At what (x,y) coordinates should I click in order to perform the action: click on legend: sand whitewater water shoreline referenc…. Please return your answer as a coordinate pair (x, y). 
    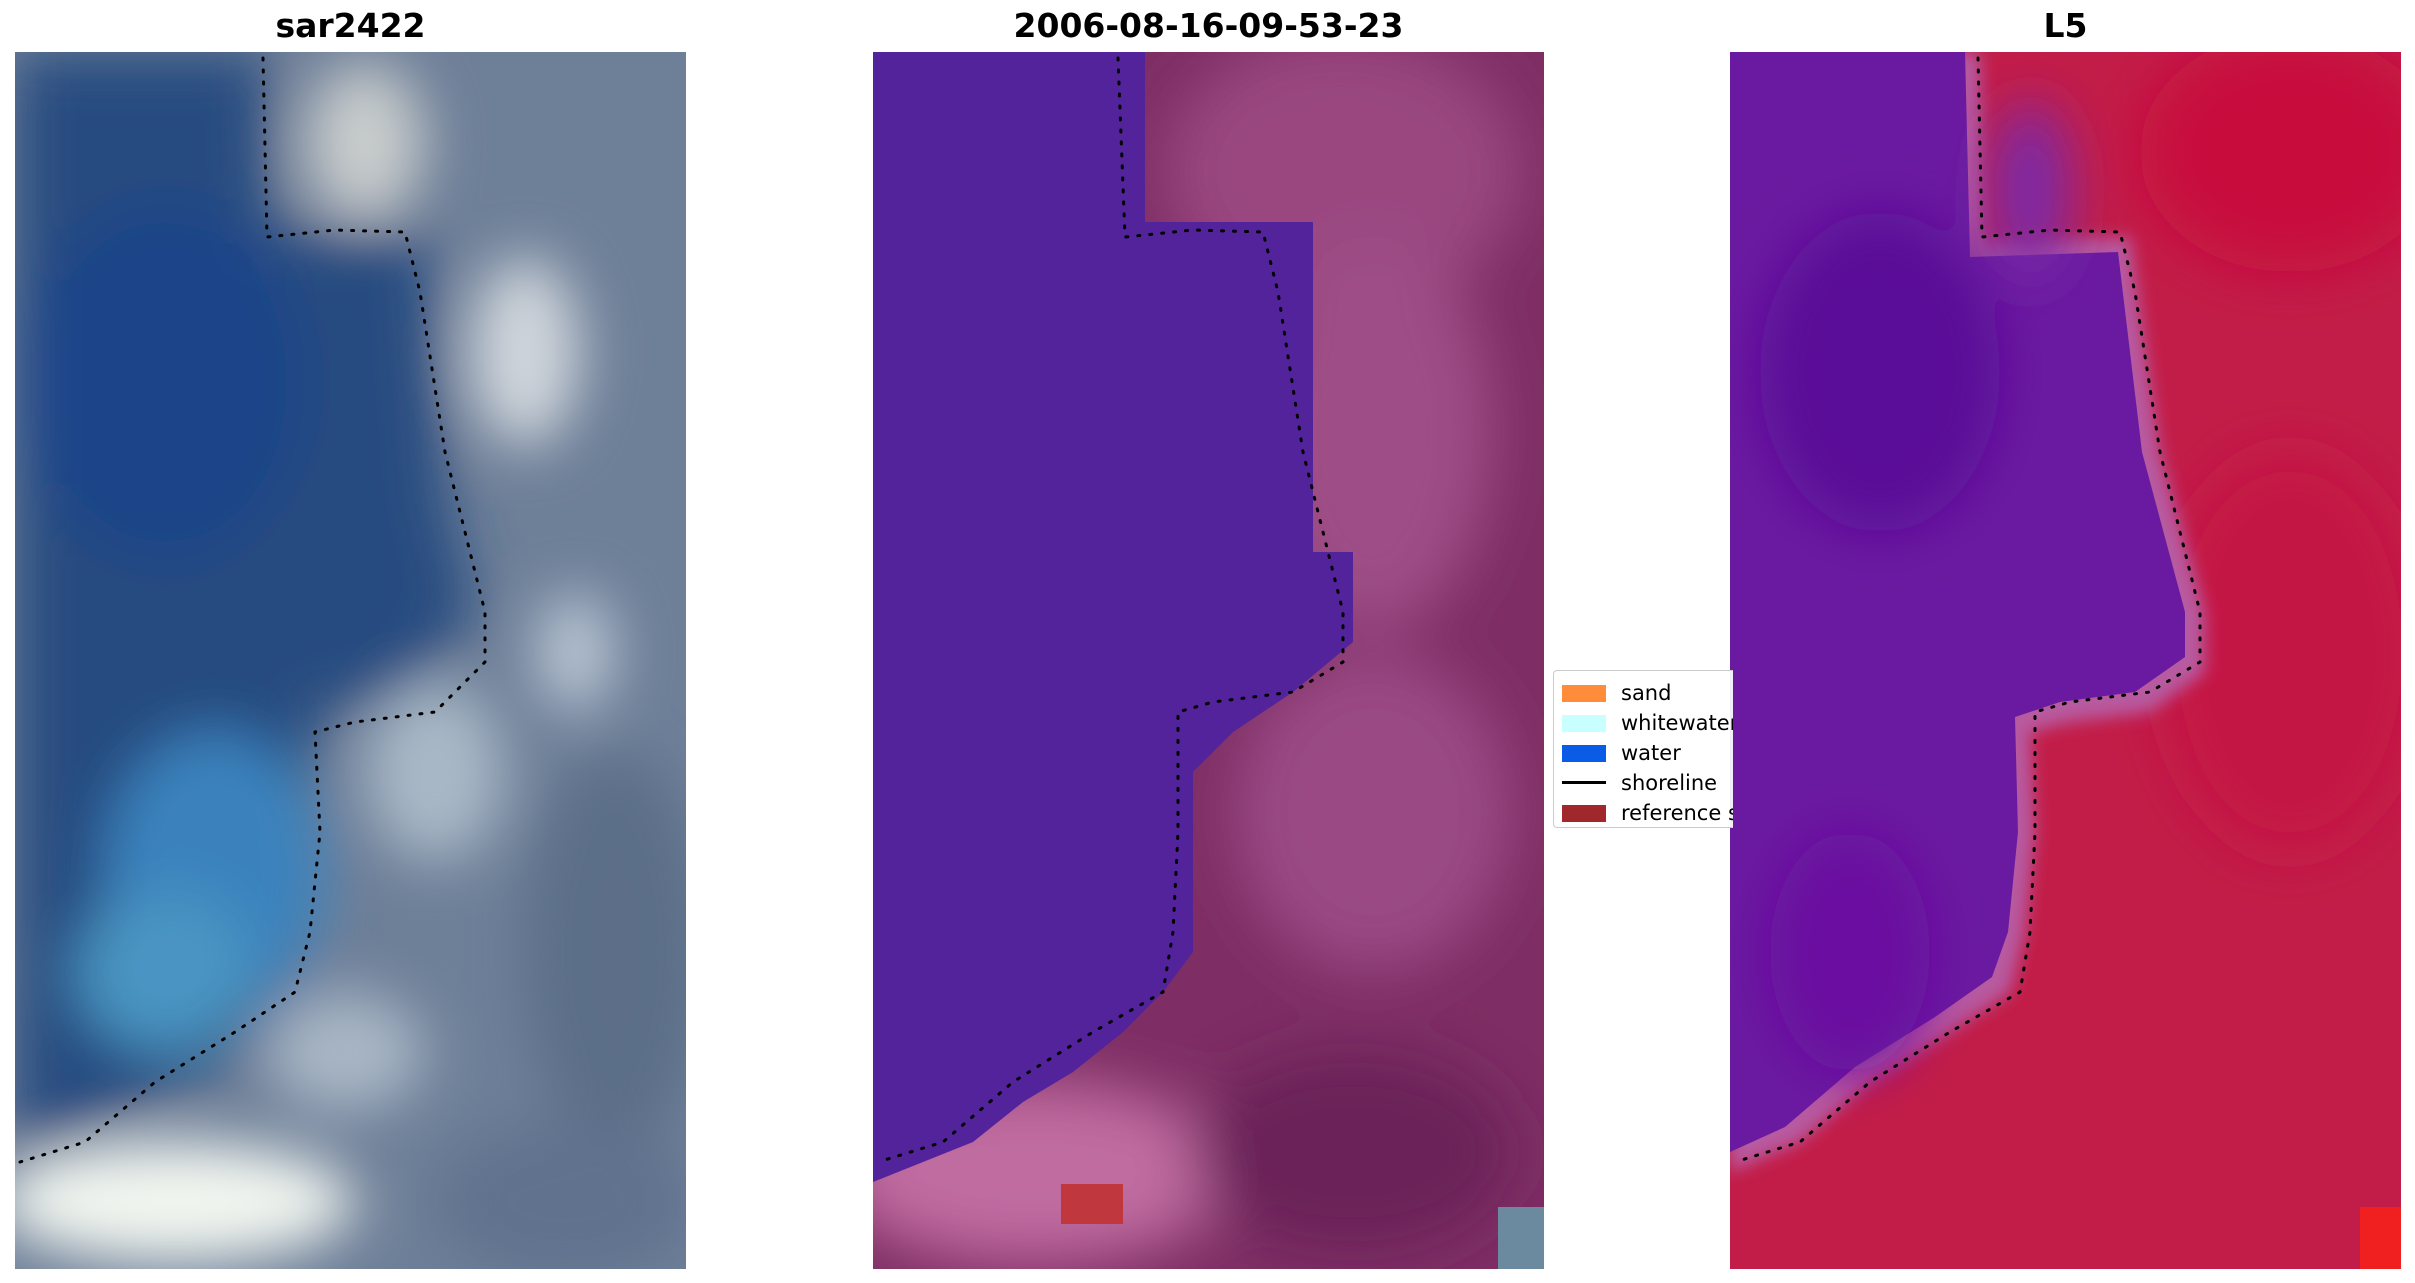
    Looking at the image, I should click on (1643, 749).